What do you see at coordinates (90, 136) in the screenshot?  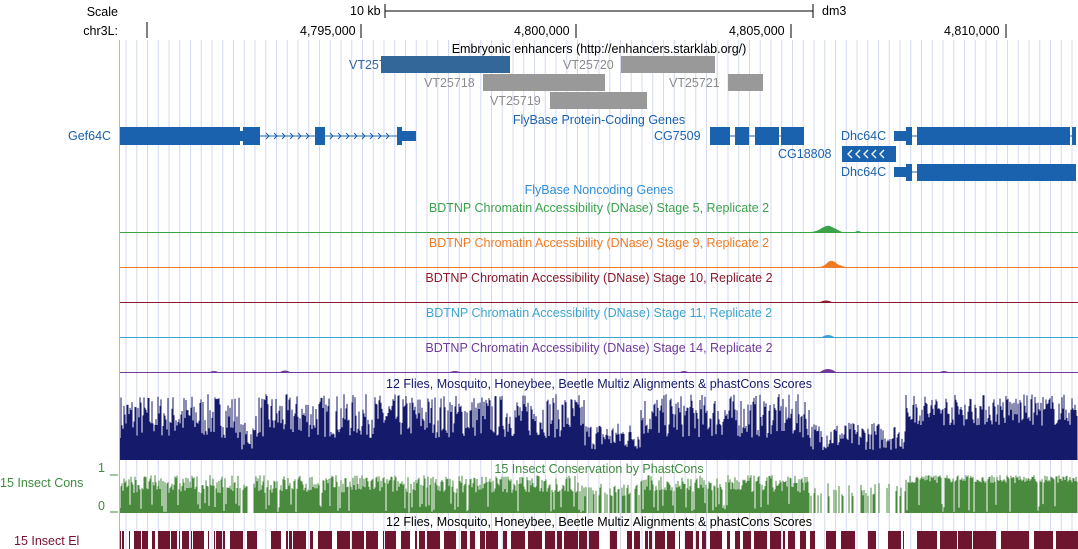 I see `gene-label: Gef64C` at bounding box center [90, 136].